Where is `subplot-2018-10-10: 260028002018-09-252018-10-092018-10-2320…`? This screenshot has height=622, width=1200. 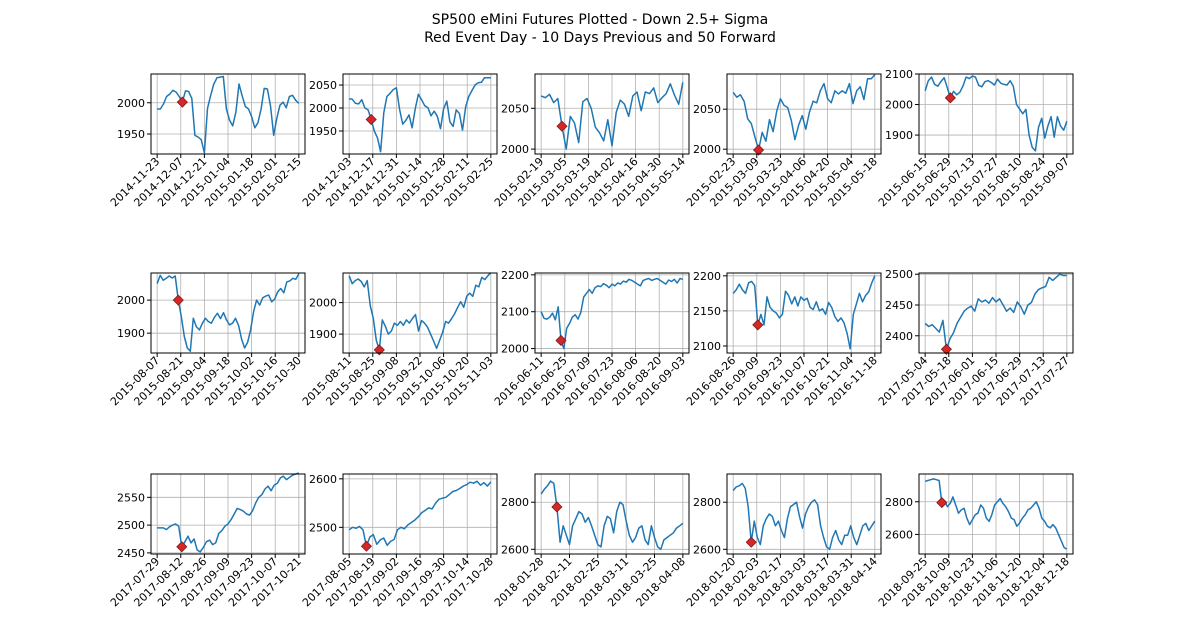 subplot-2018-10-10: 260028002018-09-252018-10-092018-10-2320… is located at coordinates (975, 541).